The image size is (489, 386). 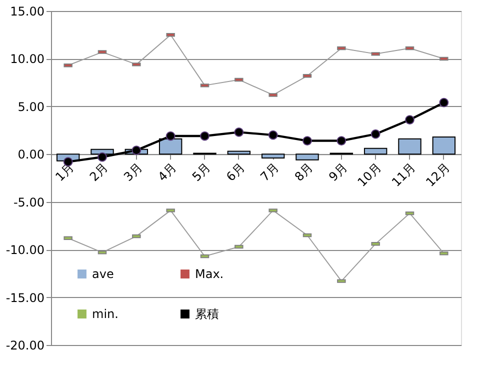 What do you see at coordinates (28, 202) in the screenshot?
I see `y-tick-label: -5.00` at bounding box center [28, 202].